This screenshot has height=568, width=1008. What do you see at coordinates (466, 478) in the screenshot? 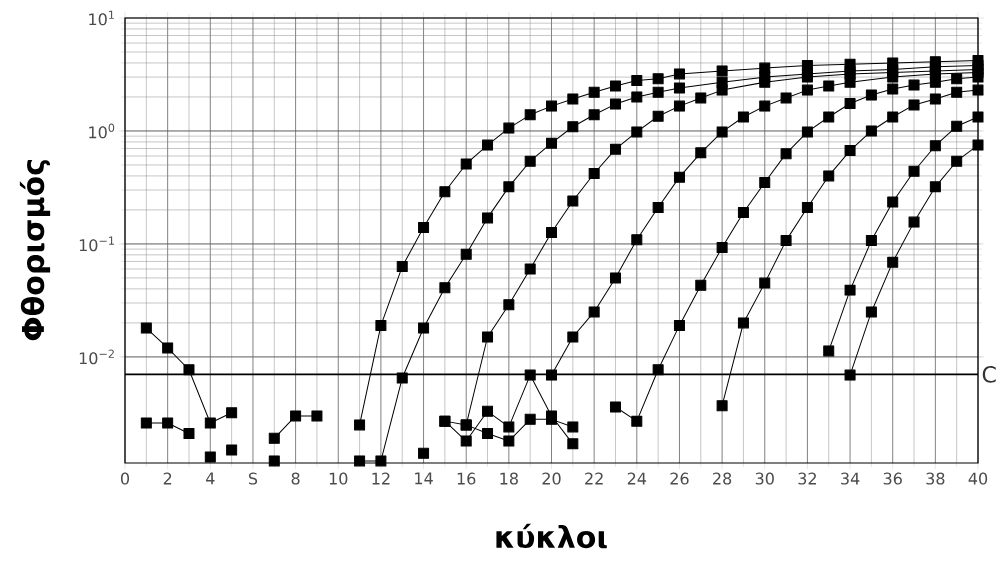
I see `x-tick-label: 16` at bounding box center [466, 478].